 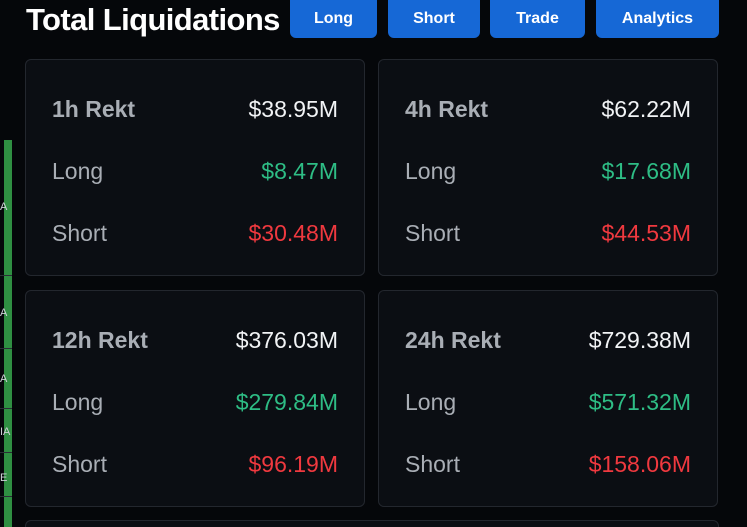 What do you see at coordinates (195, 233) in the screenshot?
I see `card-short-row: Short $30.48M` at bounding box center [195, 233].